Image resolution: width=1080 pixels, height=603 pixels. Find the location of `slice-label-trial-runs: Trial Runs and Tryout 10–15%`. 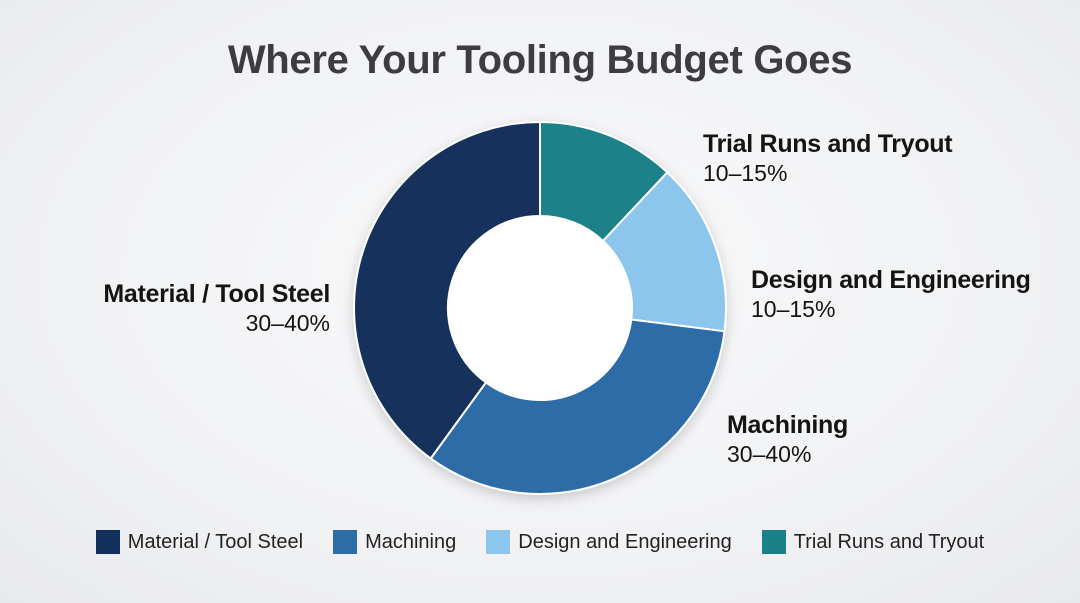

slice-label-trial-runs: Trial Runs and Tryout 10–15% is located at coordinates (828, 159).